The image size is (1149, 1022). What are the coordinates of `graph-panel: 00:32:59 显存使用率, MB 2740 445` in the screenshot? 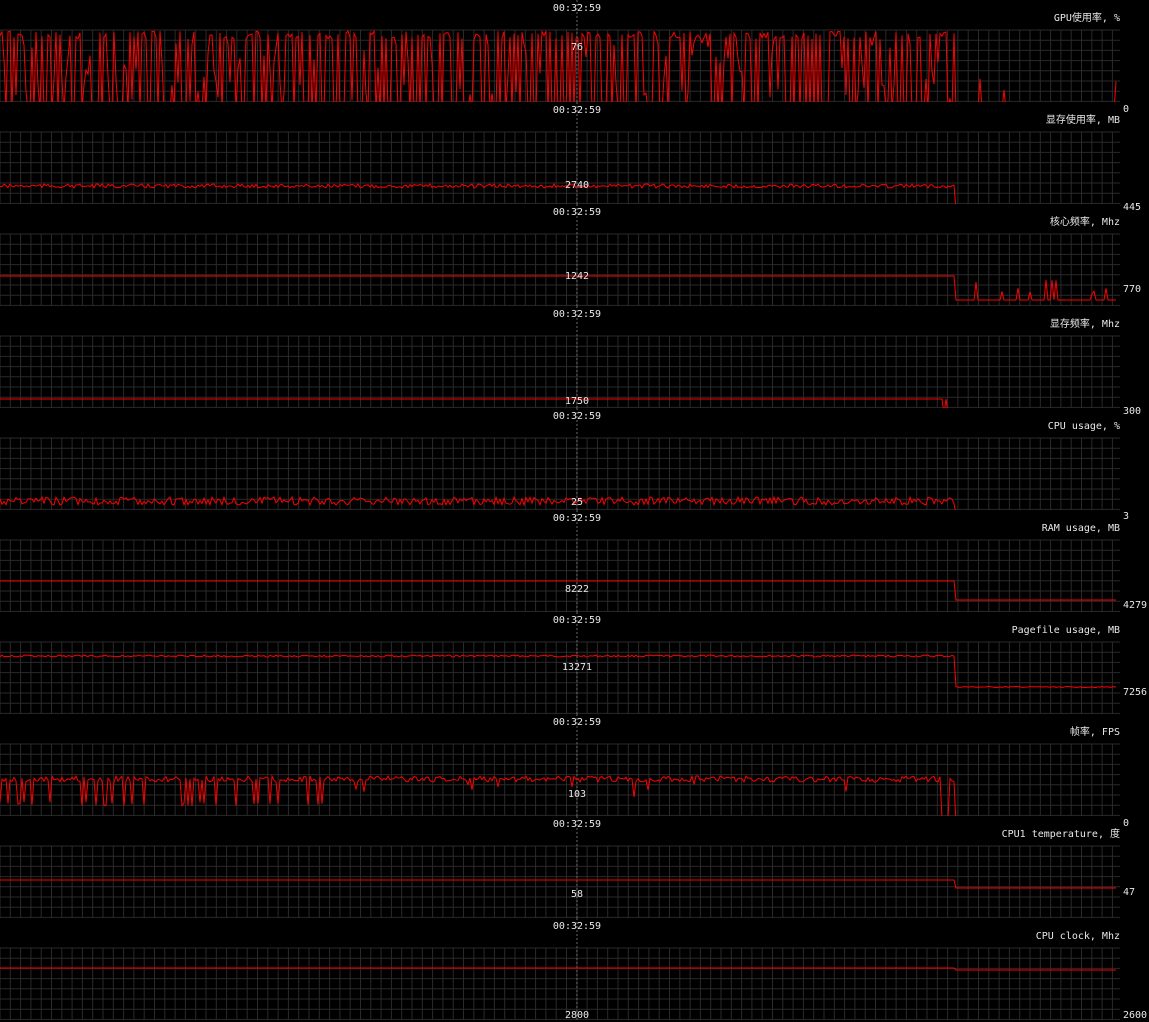 It's located at (574, 157).